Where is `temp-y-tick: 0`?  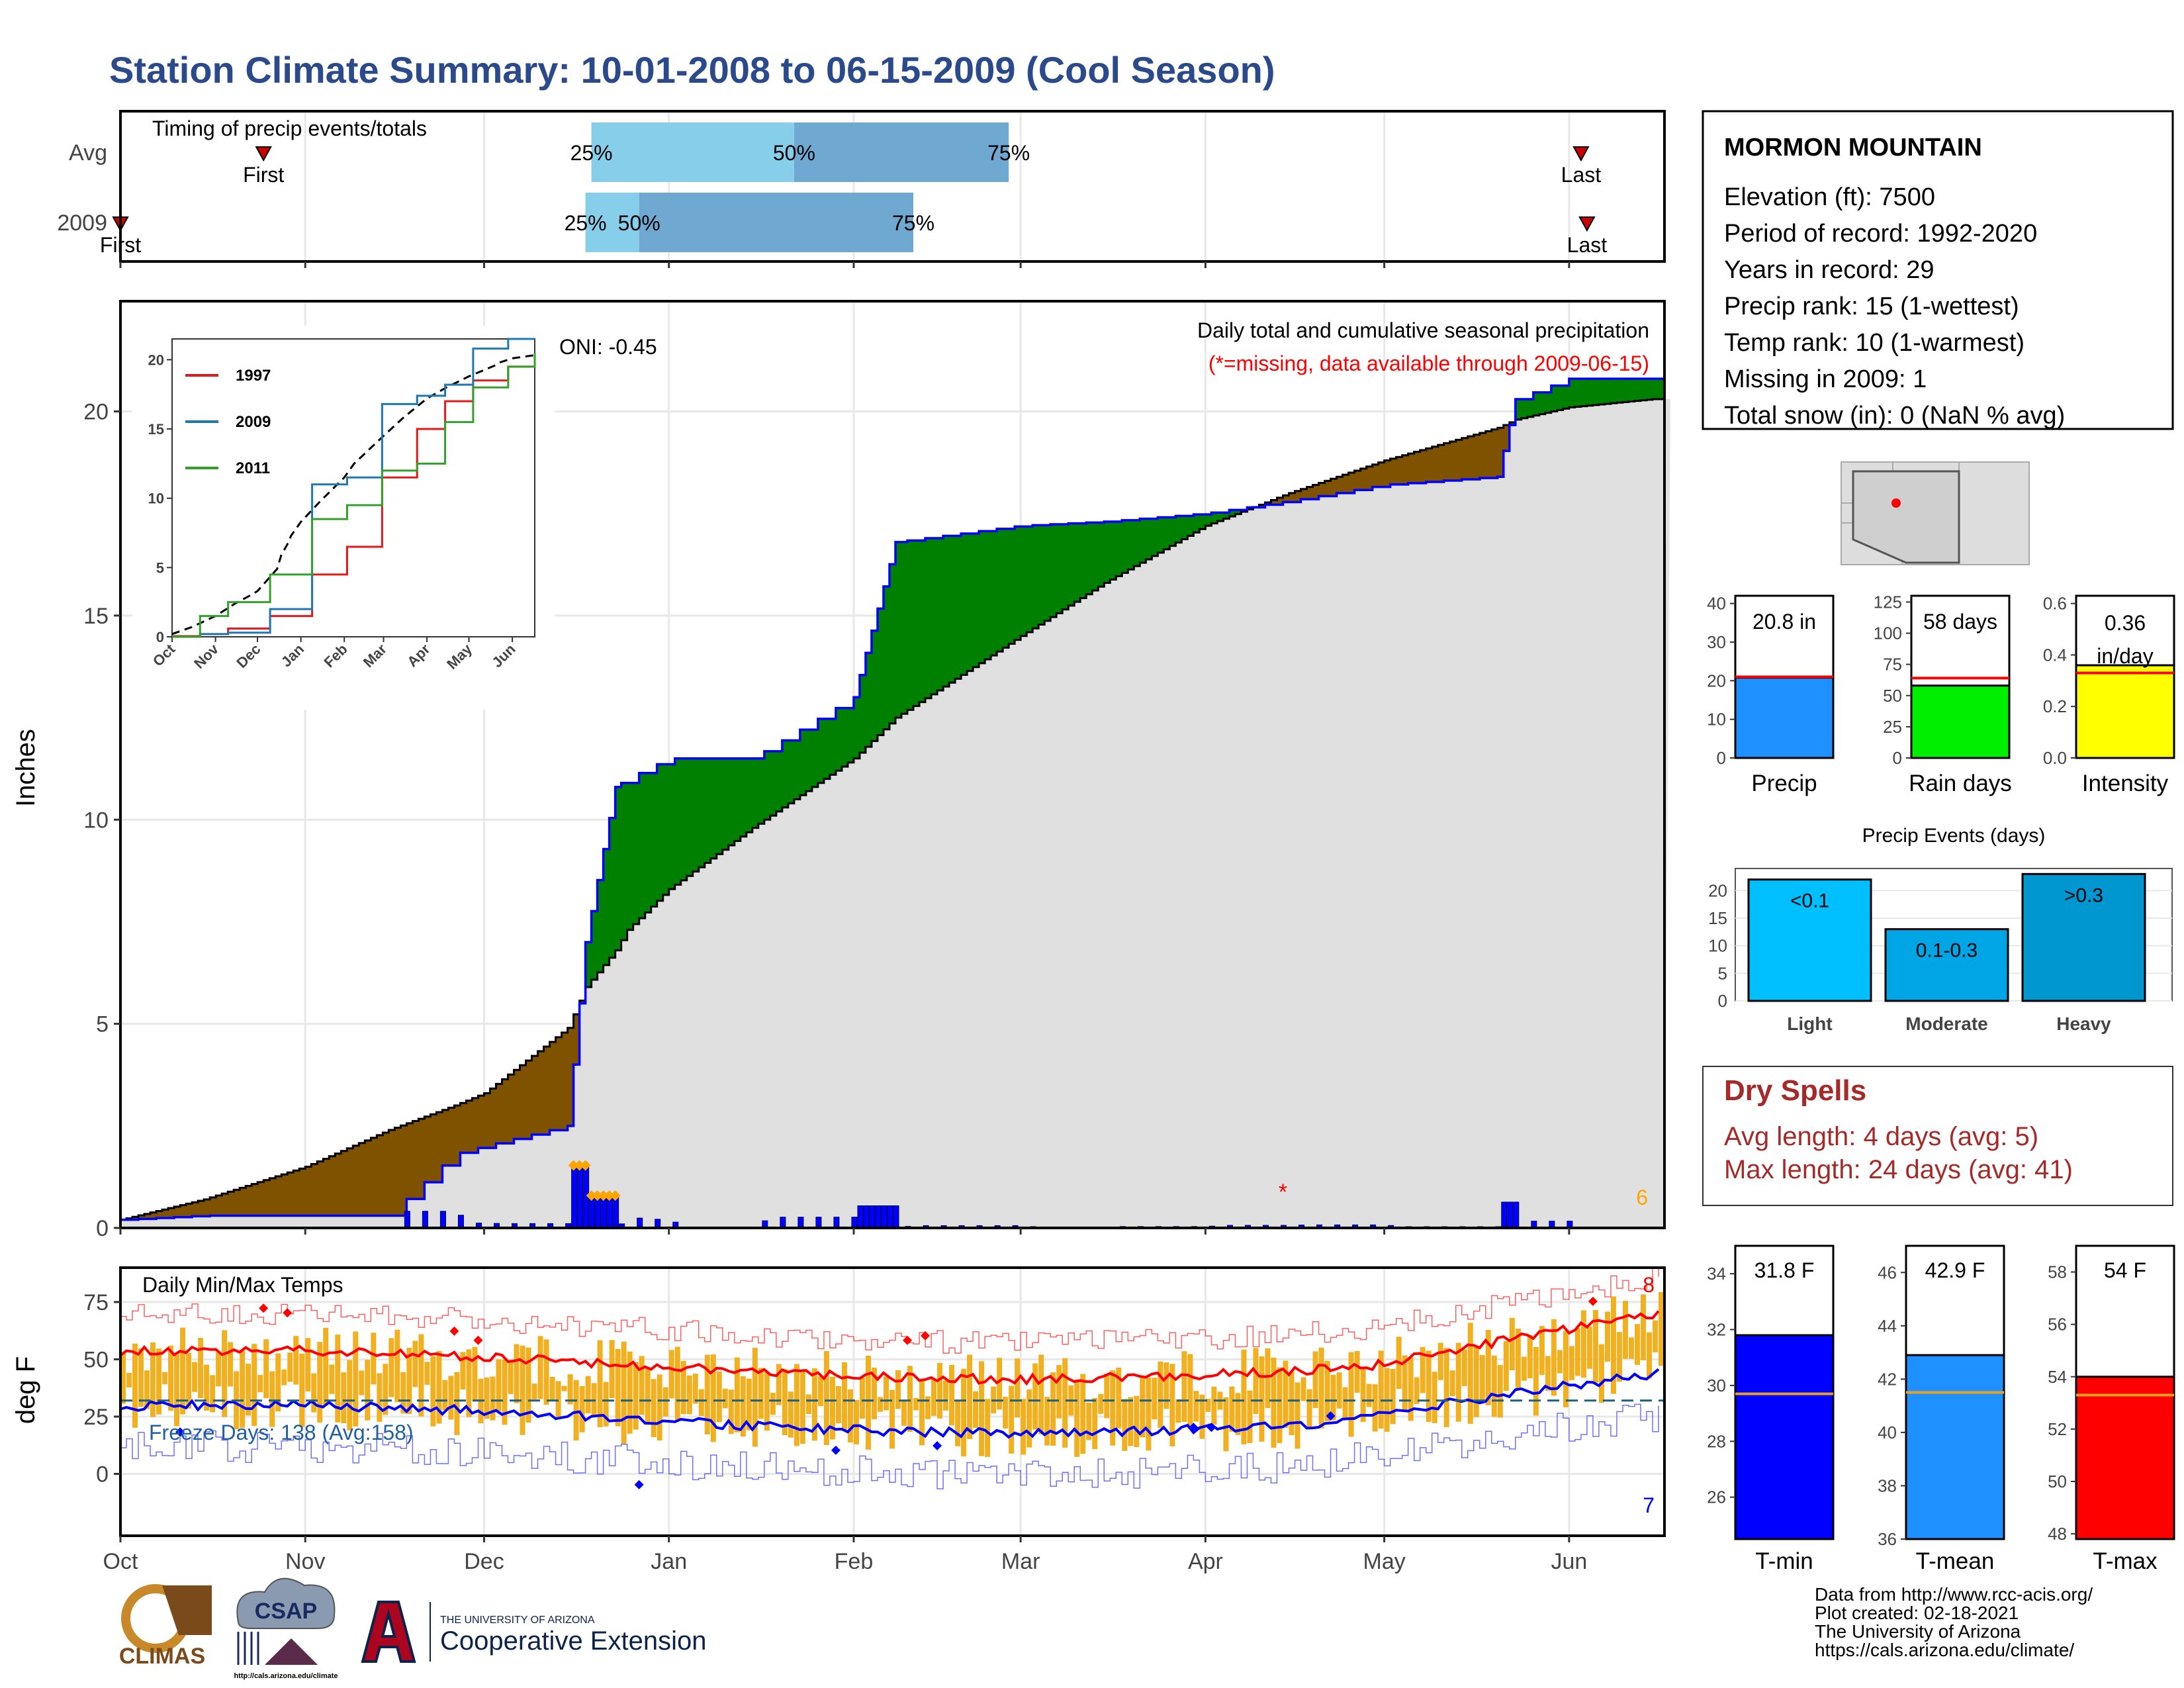 temp-y-tick: 0 is located at coordinates (103, 1474).